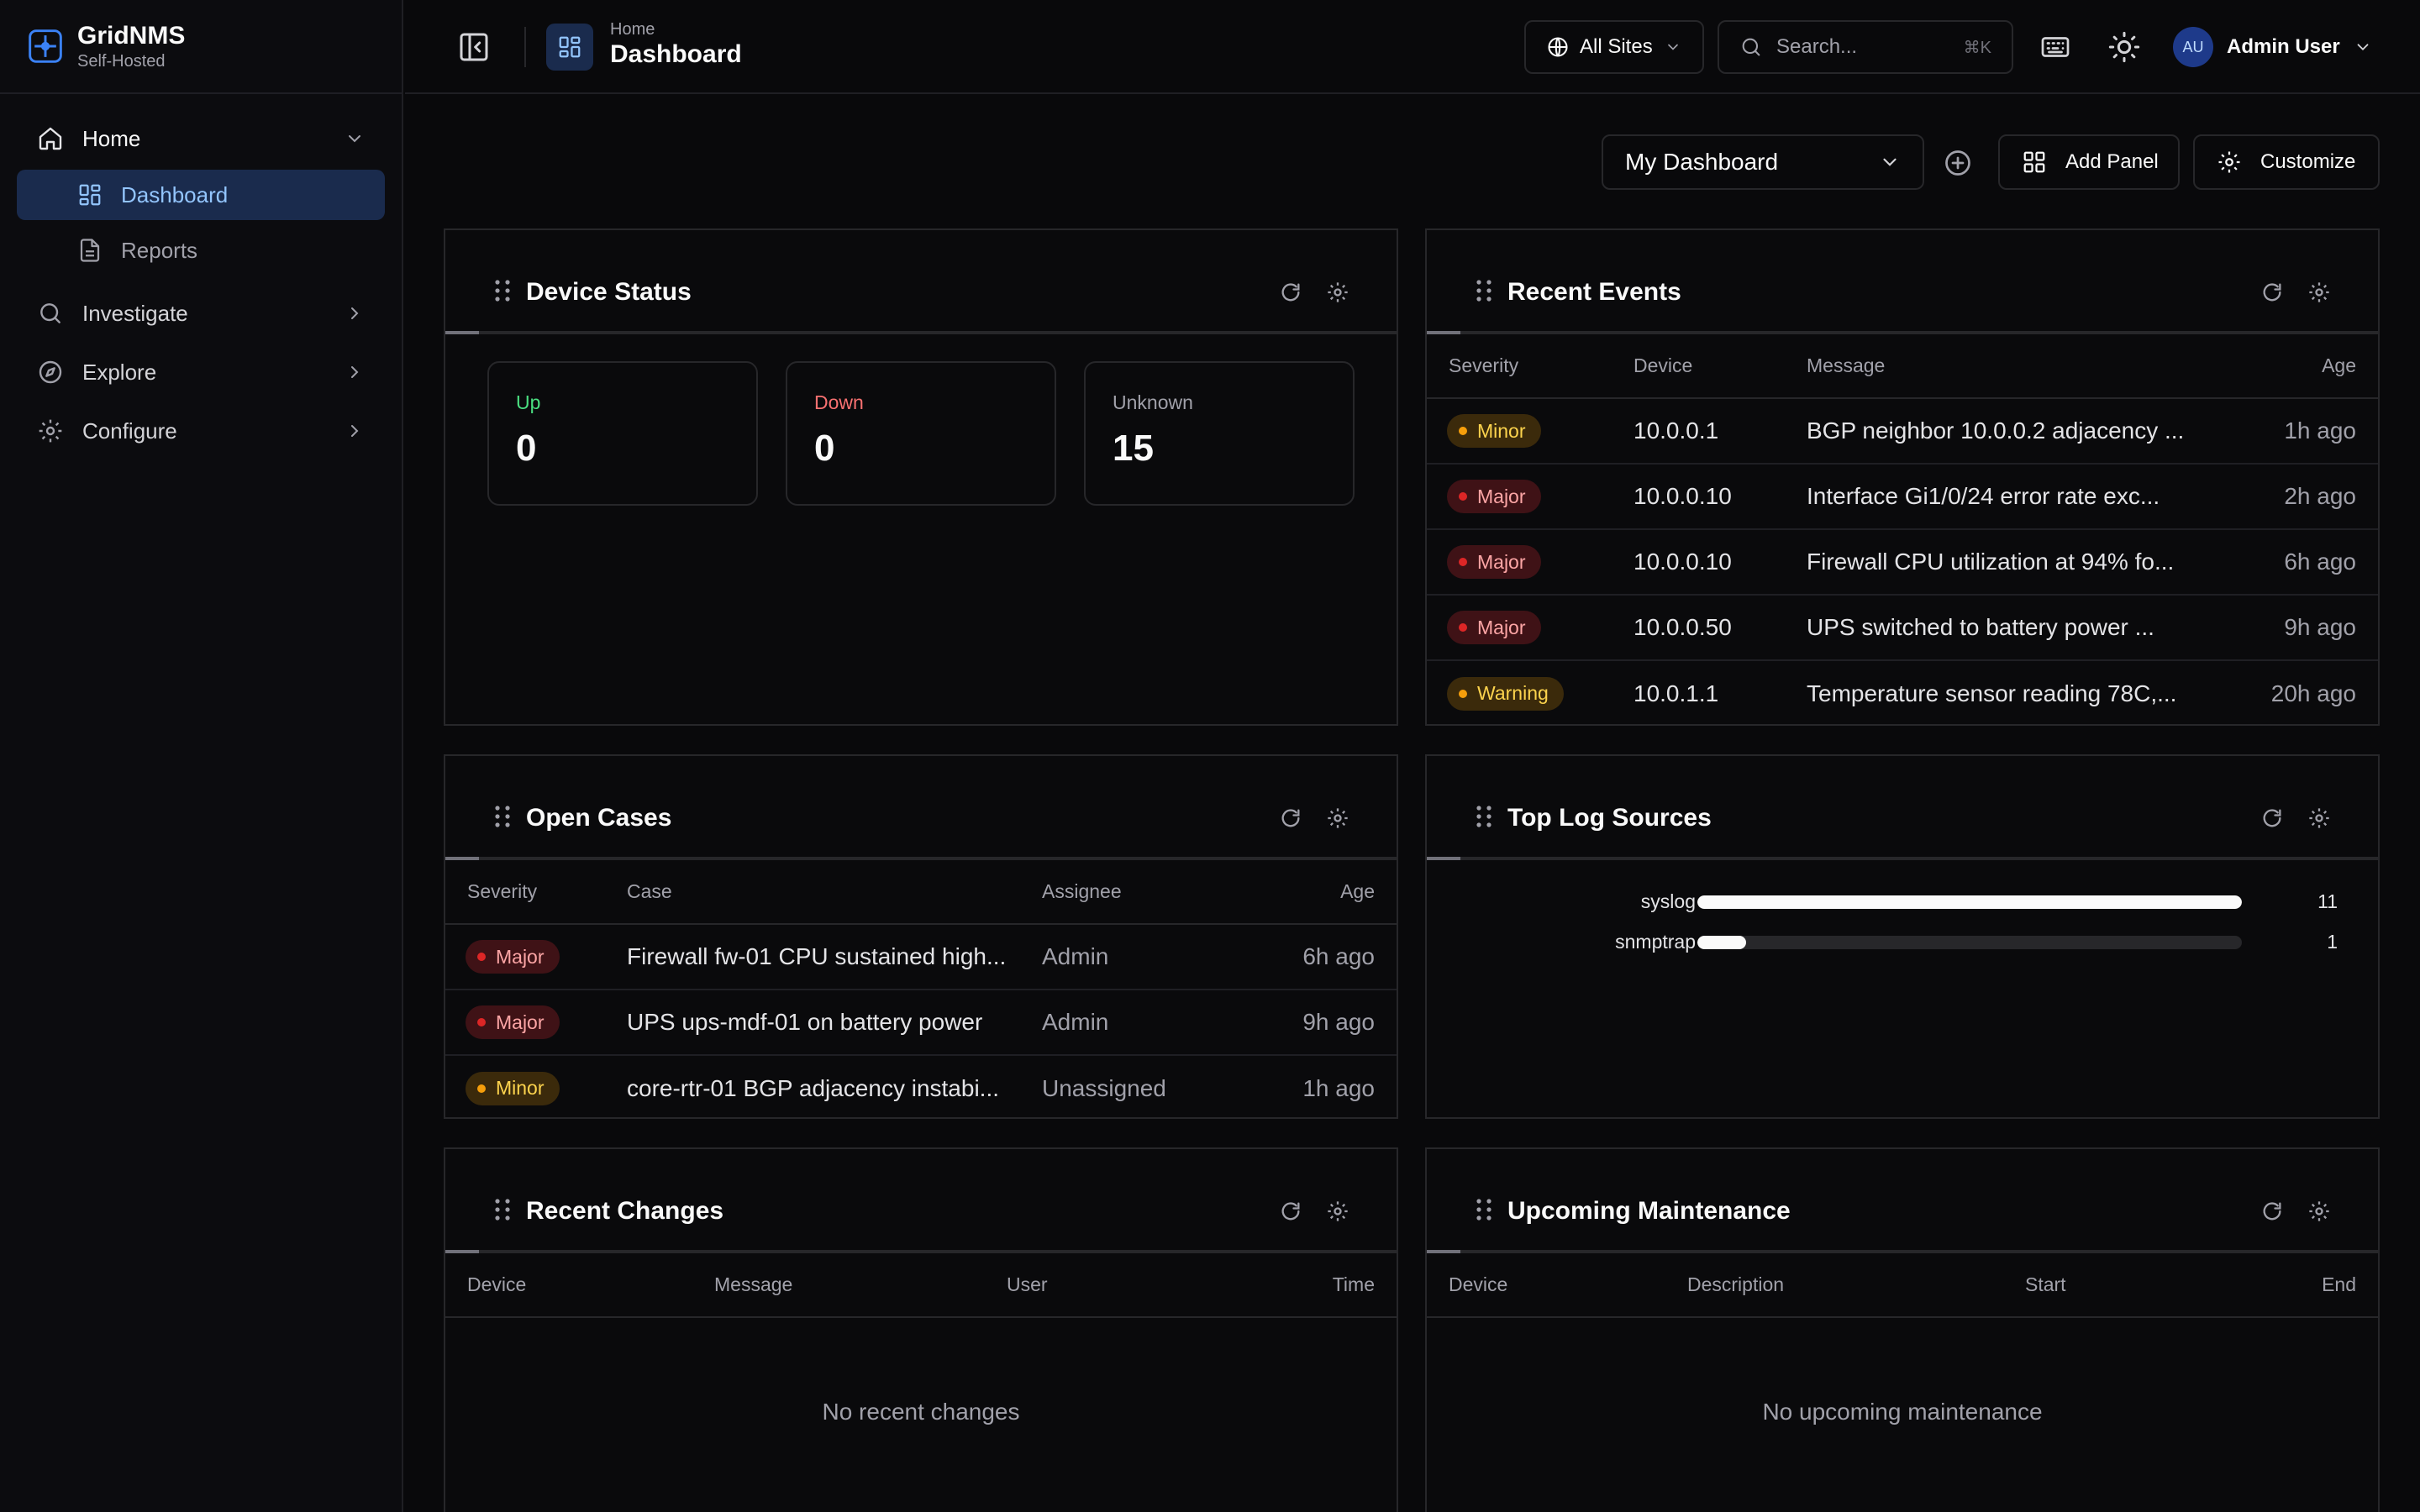 The image size is (2420, 1512). What do you see at coordinates (90, 250) in the screenshot?
I see `document-icon` at bounding box center [90, 250].